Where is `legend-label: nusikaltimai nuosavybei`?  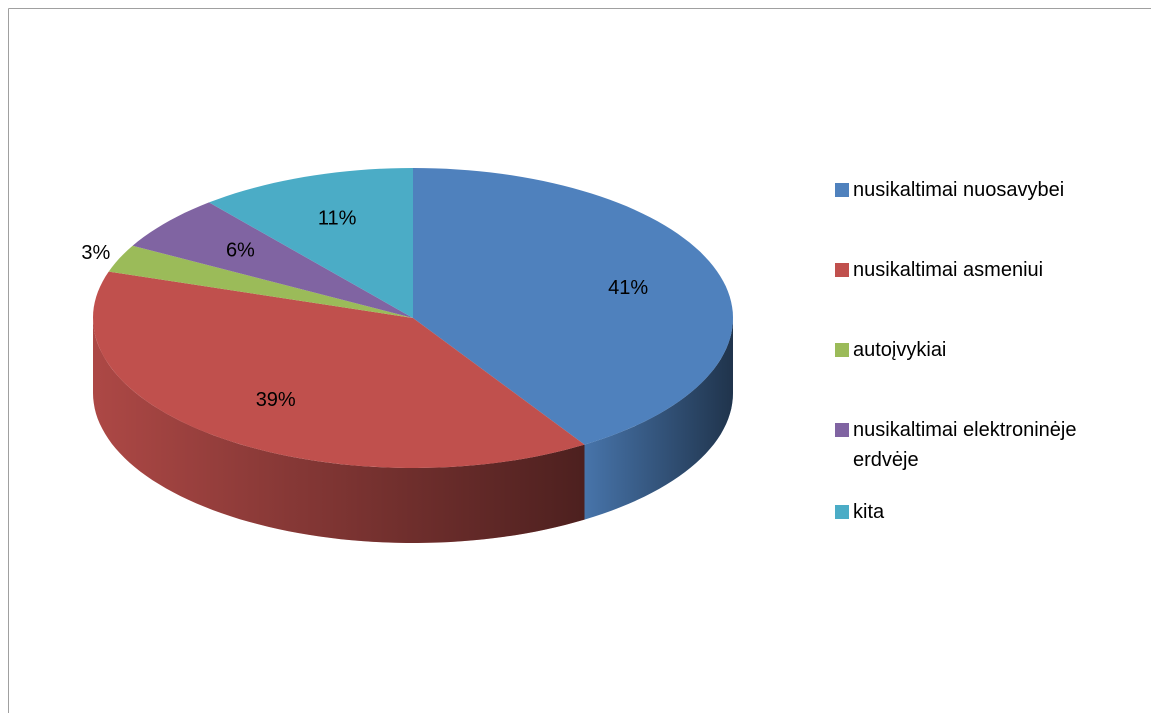 legend-label: nusikaltimai nuosavybei is located at coordinates (959, 190).